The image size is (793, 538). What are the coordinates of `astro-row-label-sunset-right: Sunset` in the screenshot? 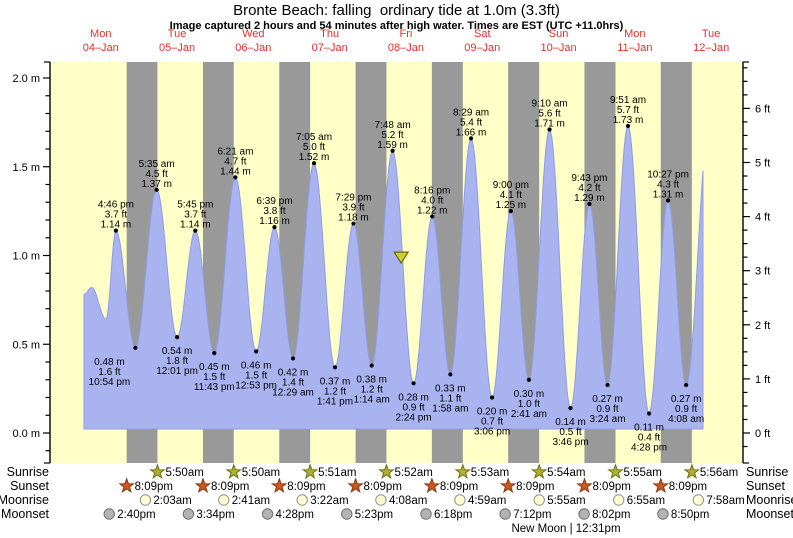 It's located at (765, 486).